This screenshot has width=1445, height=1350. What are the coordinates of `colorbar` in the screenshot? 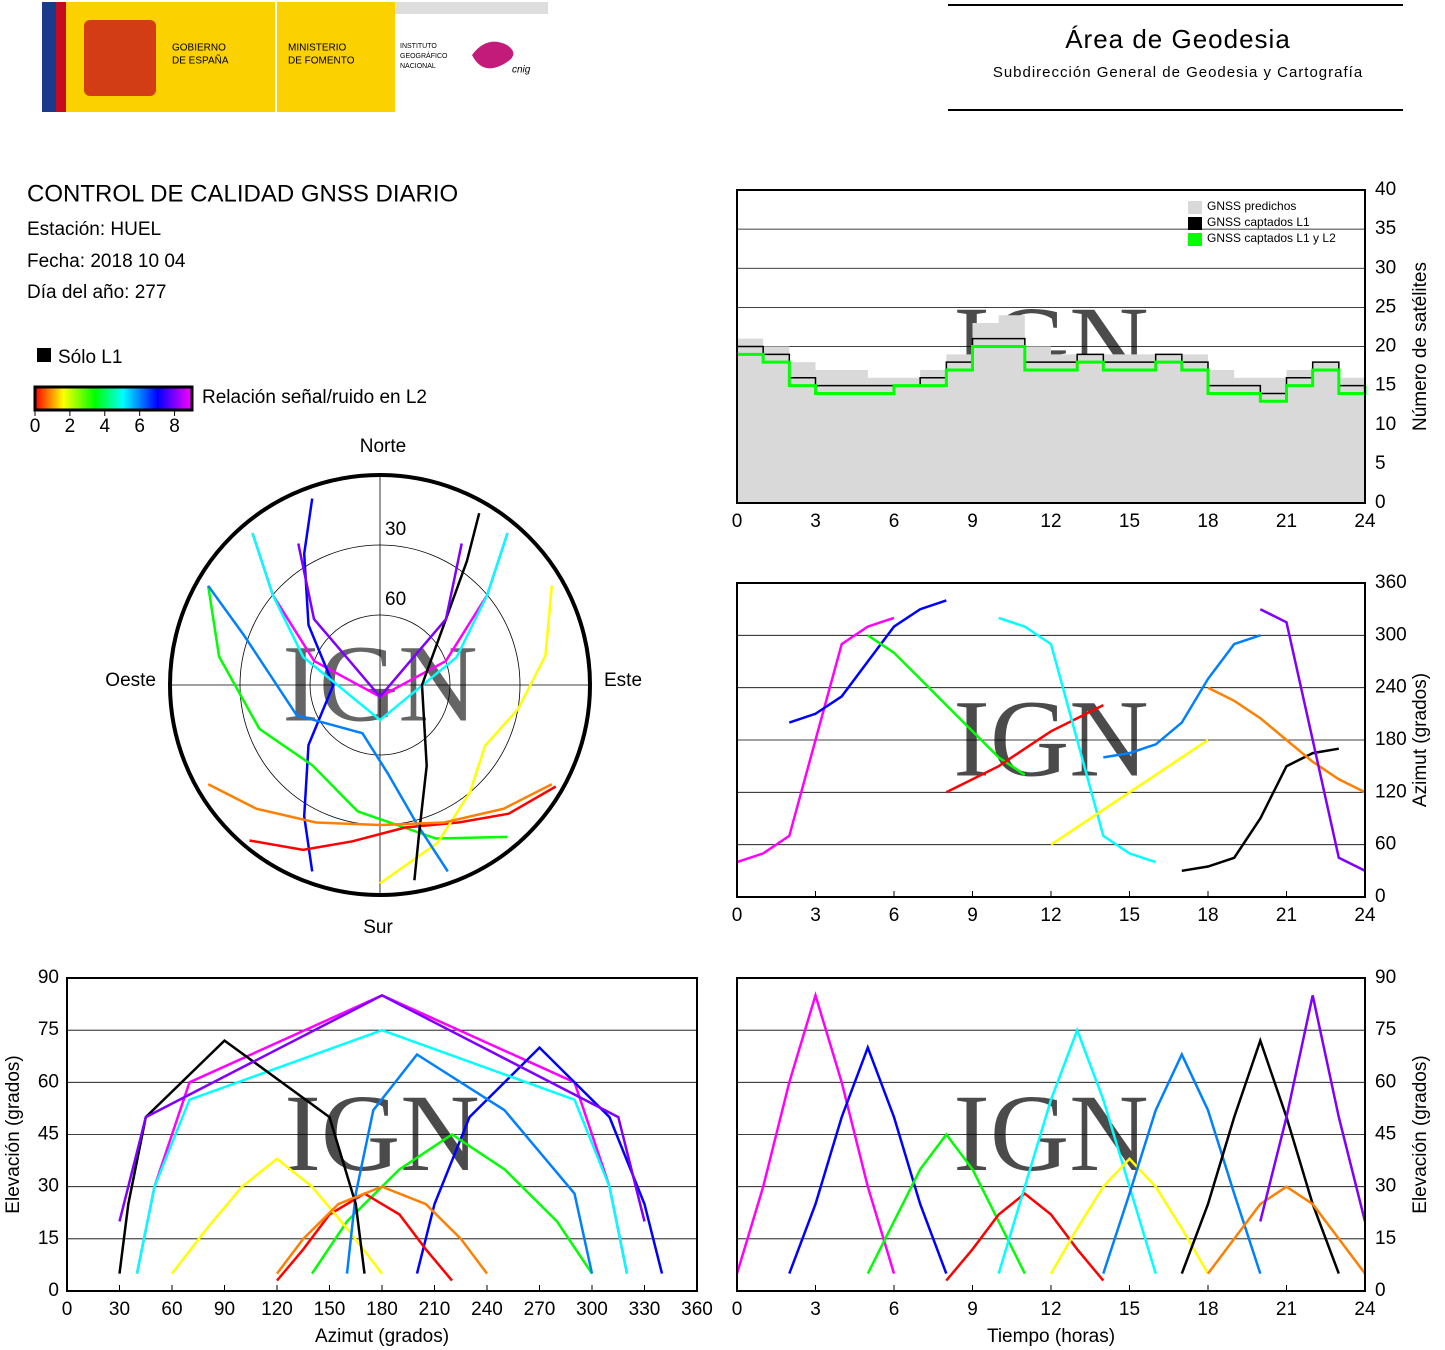 It's located at (113, 398).